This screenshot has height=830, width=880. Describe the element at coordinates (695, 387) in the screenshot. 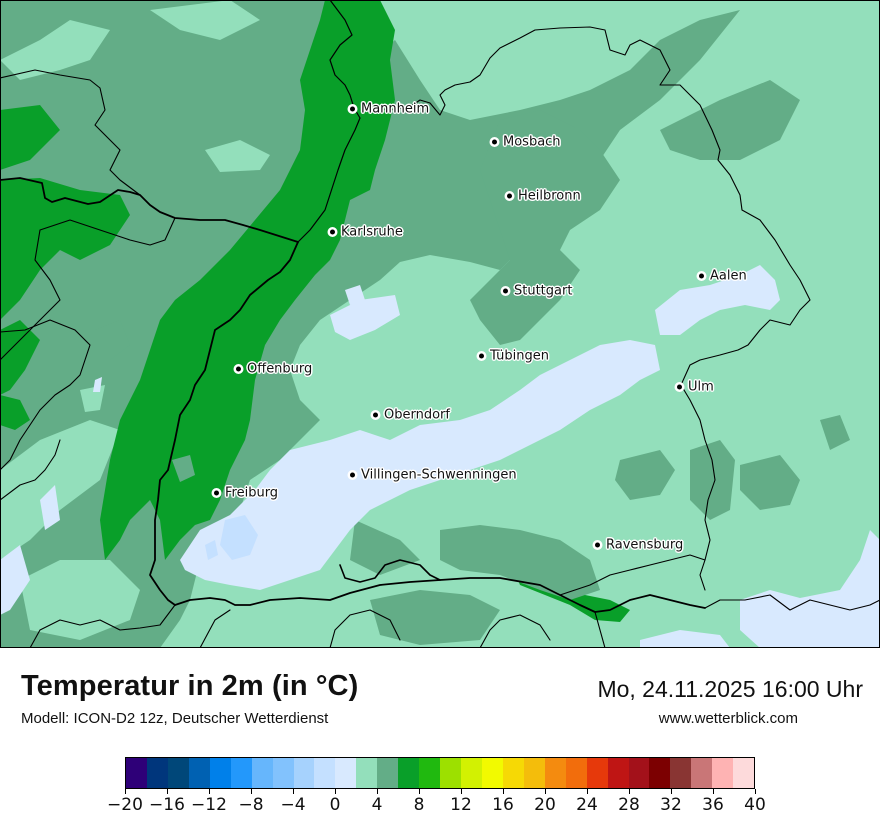

I see `city-label-ulm: Ulm` at that location.